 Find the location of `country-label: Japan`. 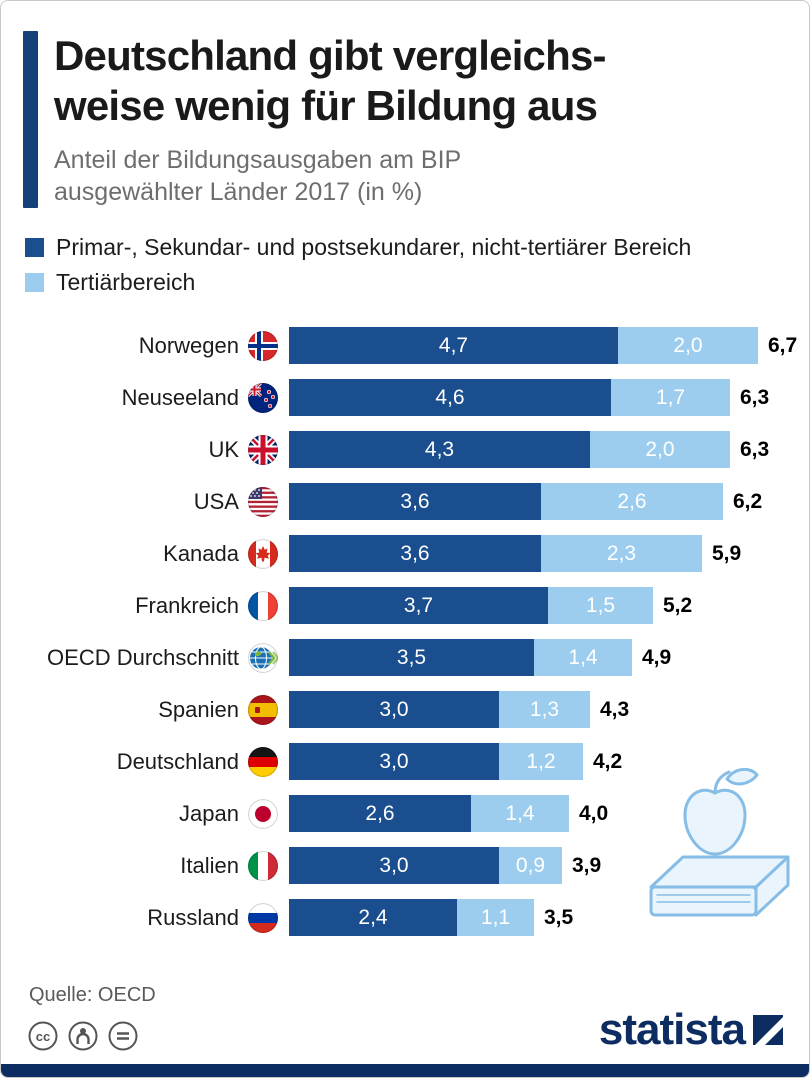

country-label: Japan is located at coordinates (209, 813).